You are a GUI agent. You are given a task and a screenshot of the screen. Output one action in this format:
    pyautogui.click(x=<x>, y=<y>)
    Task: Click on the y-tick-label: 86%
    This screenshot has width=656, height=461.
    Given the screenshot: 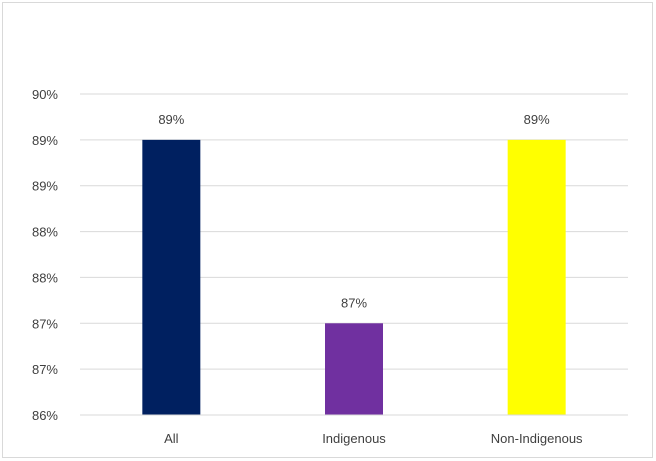 What is the action you would take?
    pyautogui.click(x=45, y=415)
    